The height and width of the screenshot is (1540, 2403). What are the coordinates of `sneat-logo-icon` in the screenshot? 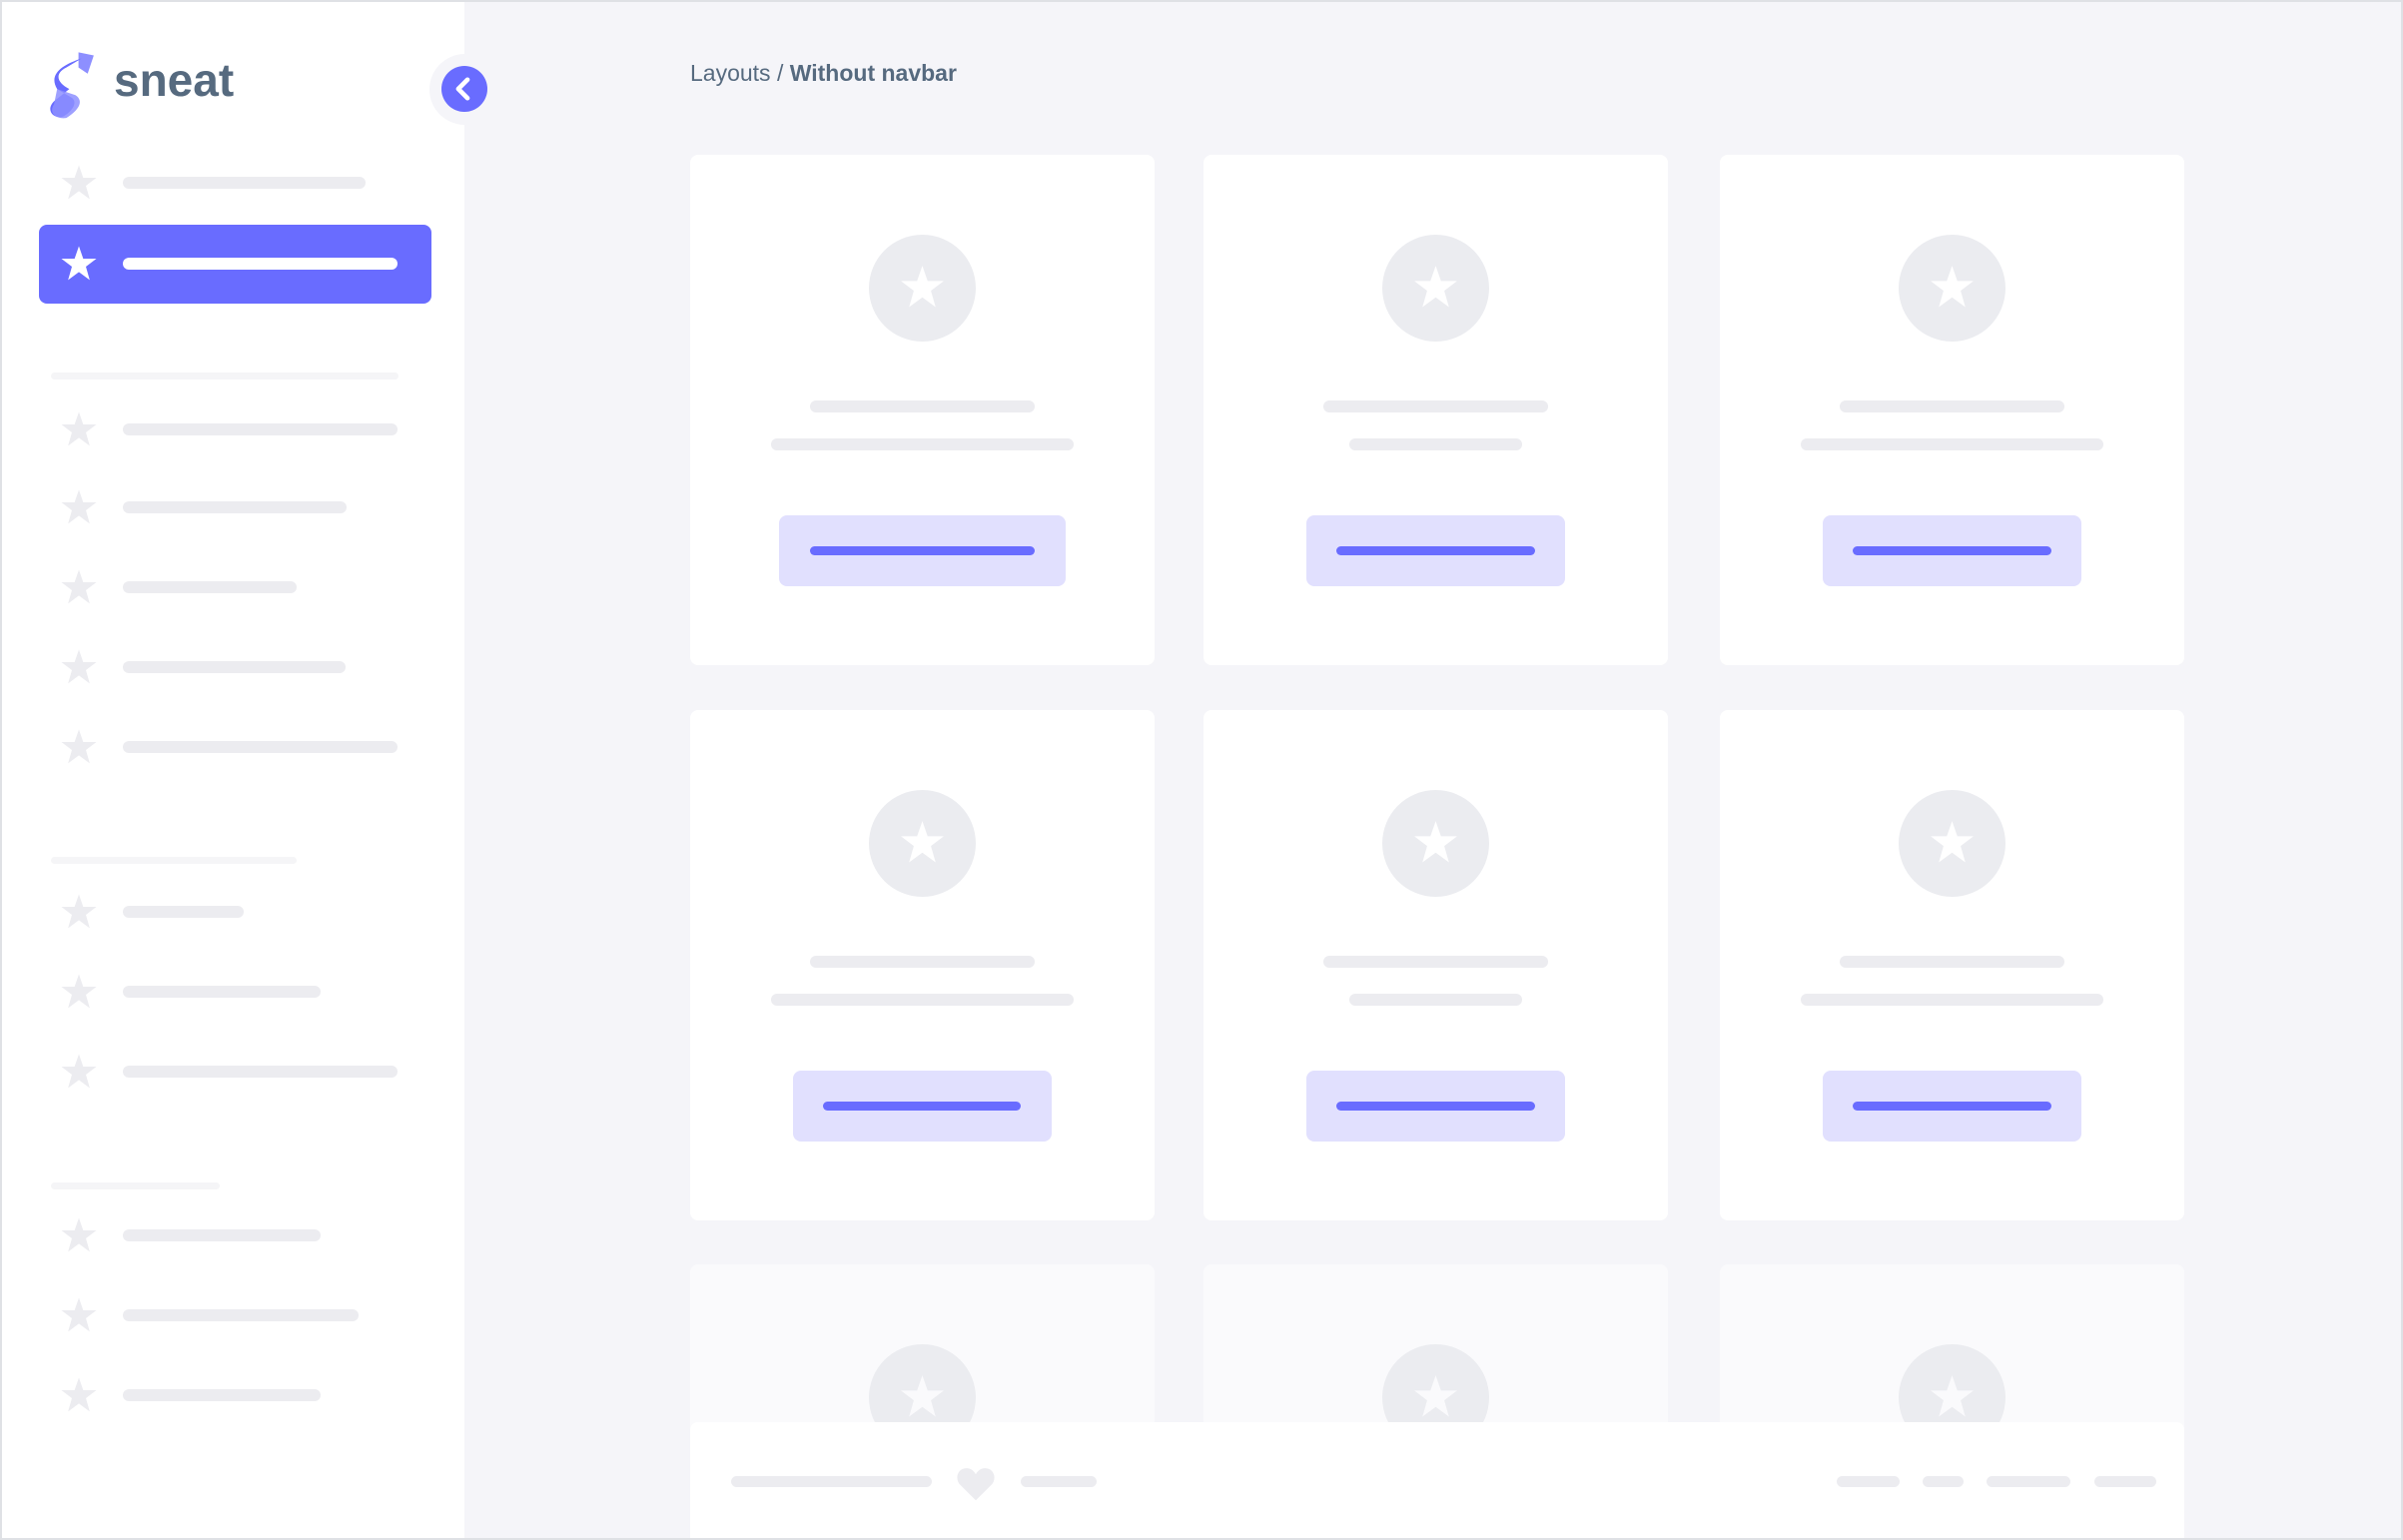 It's located at (74, 84).